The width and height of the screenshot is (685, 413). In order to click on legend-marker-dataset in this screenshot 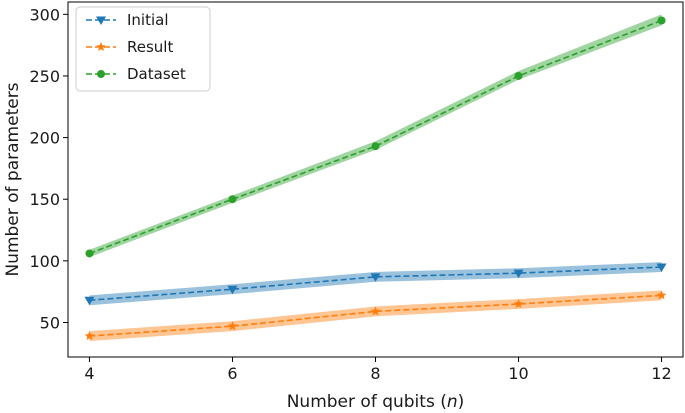, I will do `click(101, 74)`.